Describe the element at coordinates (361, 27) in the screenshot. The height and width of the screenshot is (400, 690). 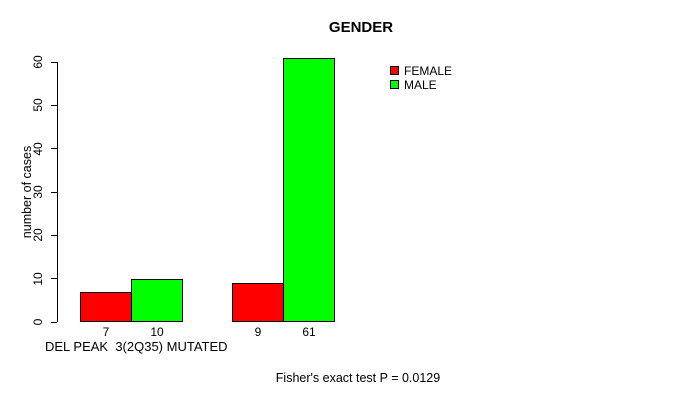
I see `chart-title: GENDER` at that location.